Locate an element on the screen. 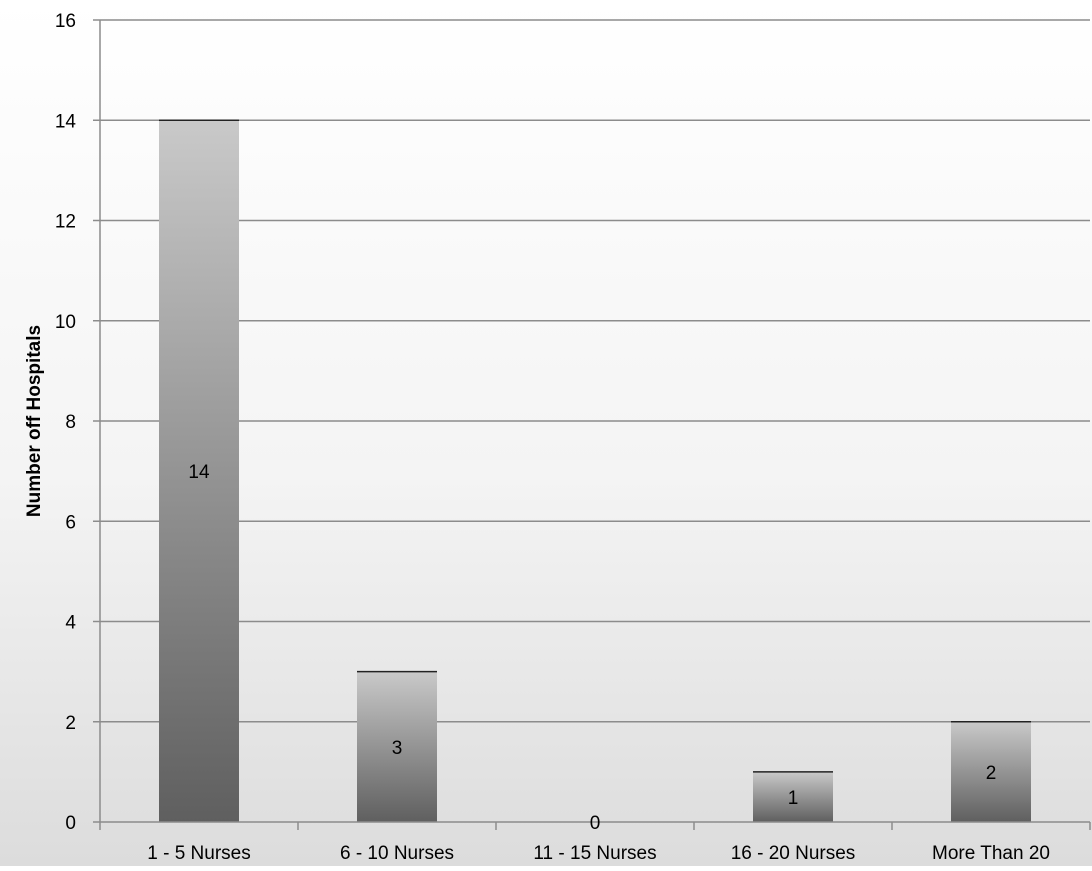 The image size is (1092, 871). y-tick-label: 0 is located at coordinates (70, 823).